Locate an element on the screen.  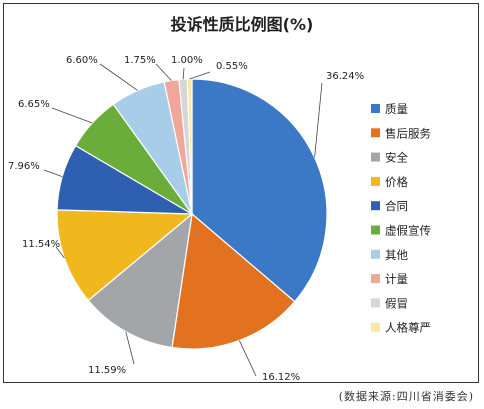
data-label-5: 7.96% is located at coordinates (24, 166).